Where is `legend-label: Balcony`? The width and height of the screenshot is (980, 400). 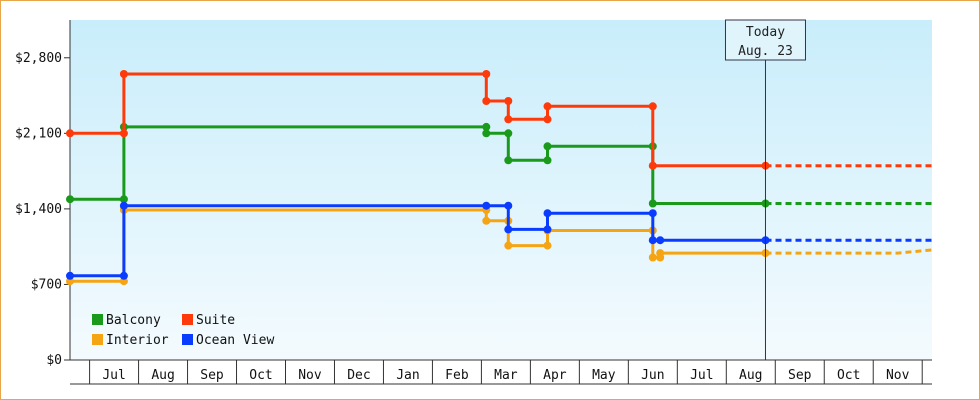
legend-label: Balcony is located at coordinates (133, 320).